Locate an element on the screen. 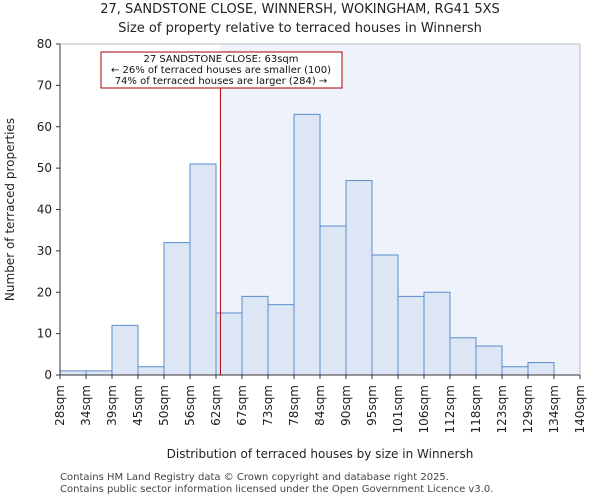 This screenshot has width=600, height=500. bar-67sqm is located at coordinates (255, 335).